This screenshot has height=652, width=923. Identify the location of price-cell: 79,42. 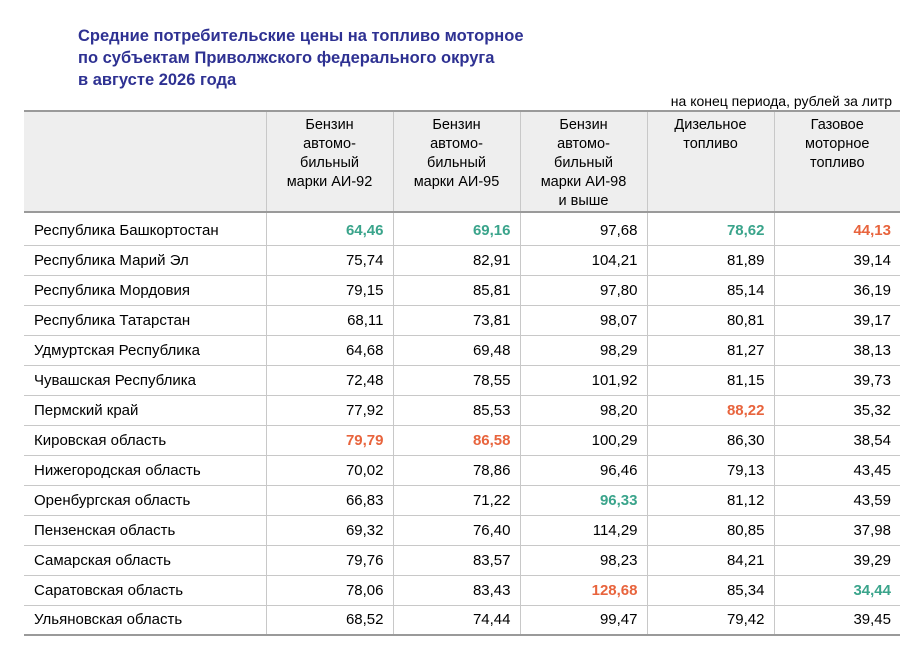
(710, 620).